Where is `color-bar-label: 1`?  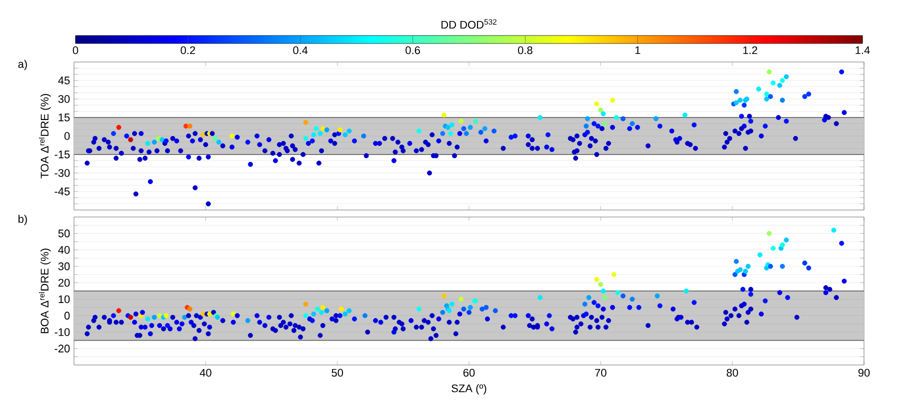 color-bar-label: 1 is located at coordinates (637, 50).